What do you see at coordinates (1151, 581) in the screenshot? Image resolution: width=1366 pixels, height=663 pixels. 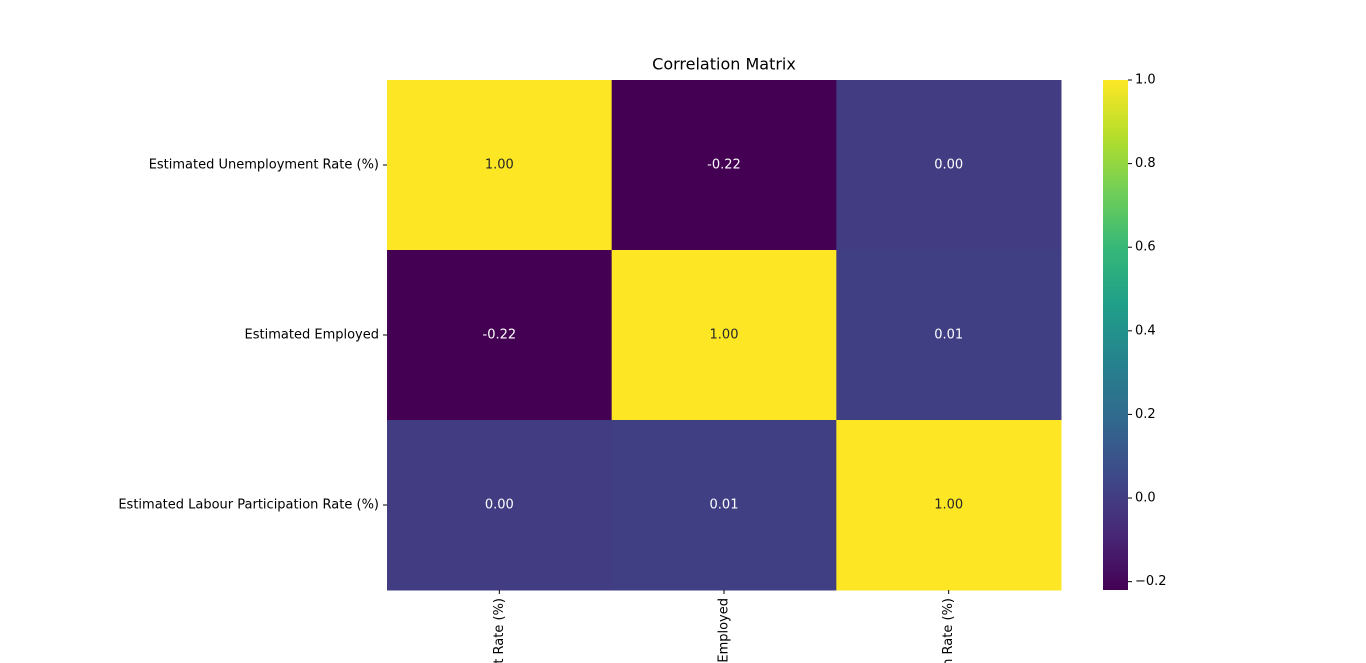 I see `colorbar-tick-label: −0.2` at bounding box center [1151, 581].